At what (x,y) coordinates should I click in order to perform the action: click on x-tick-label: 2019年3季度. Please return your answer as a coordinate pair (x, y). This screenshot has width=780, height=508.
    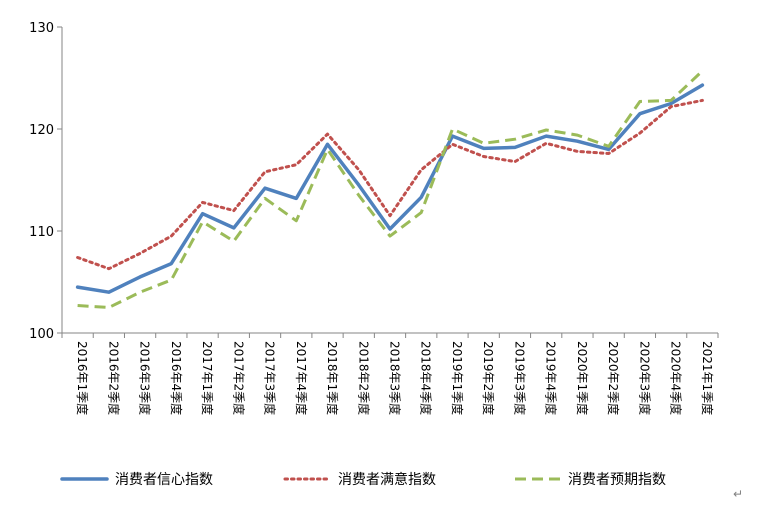
    Looking at the image, I should click on (519, 378).